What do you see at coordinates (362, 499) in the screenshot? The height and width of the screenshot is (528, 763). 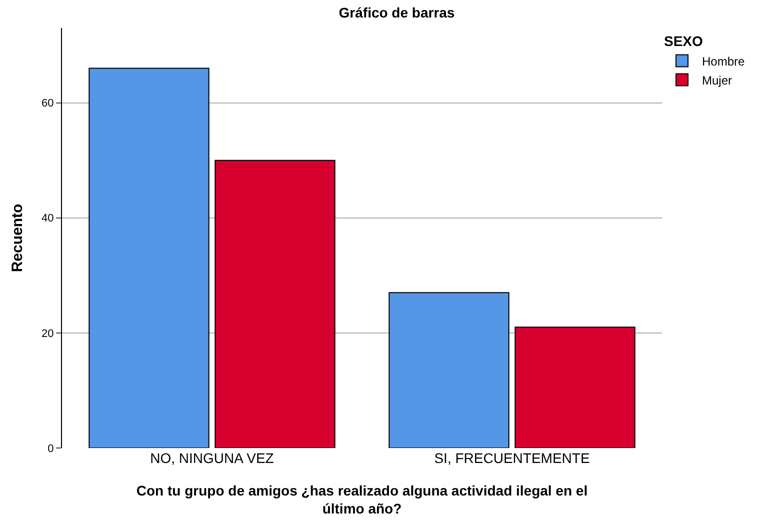 I see `x-axis-title: Con tu grupo de amigos ¿has realizado alguna actividad ilegal en el último año?` at bounding box center [362, 499].